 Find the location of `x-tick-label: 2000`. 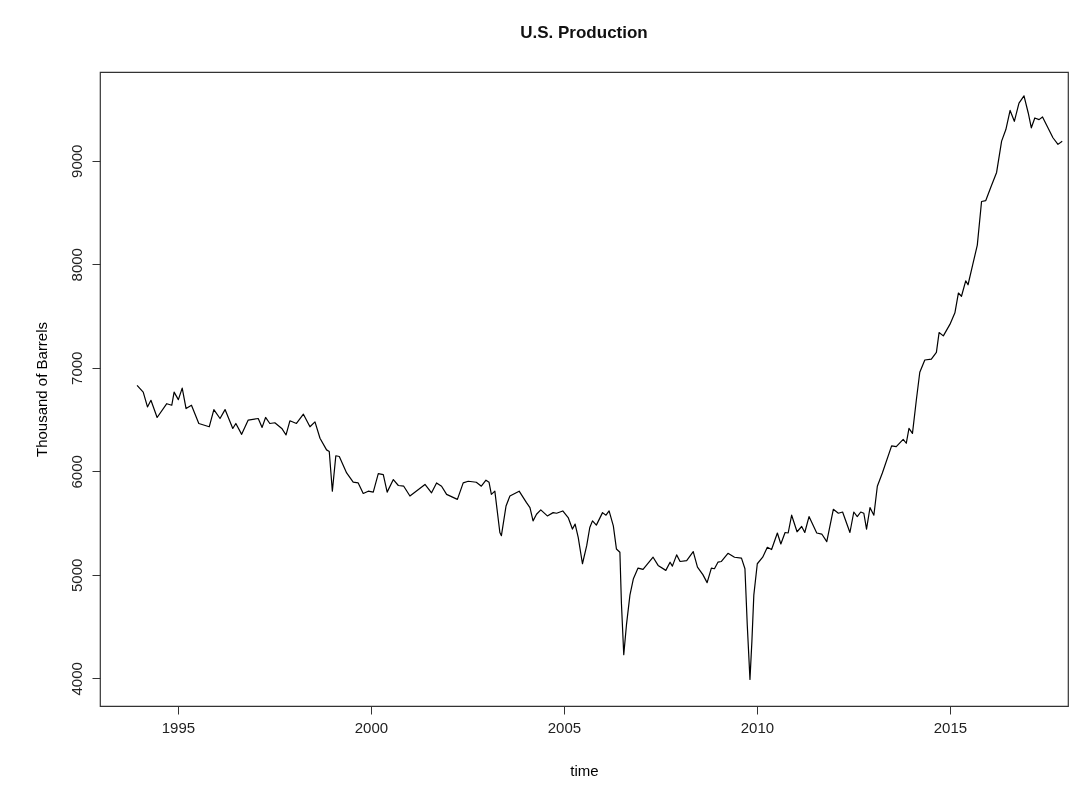

x-tick-label: 2000 is located at coordinates (371, 727).